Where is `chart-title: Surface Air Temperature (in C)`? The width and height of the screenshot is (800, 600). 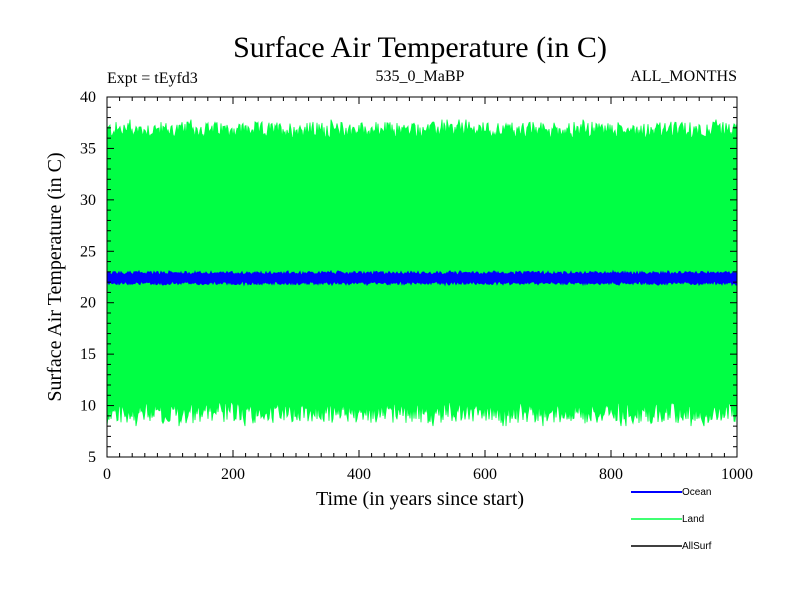
chart-title: Surface Air Temperature (in C) is located at coordinates (420, 47).